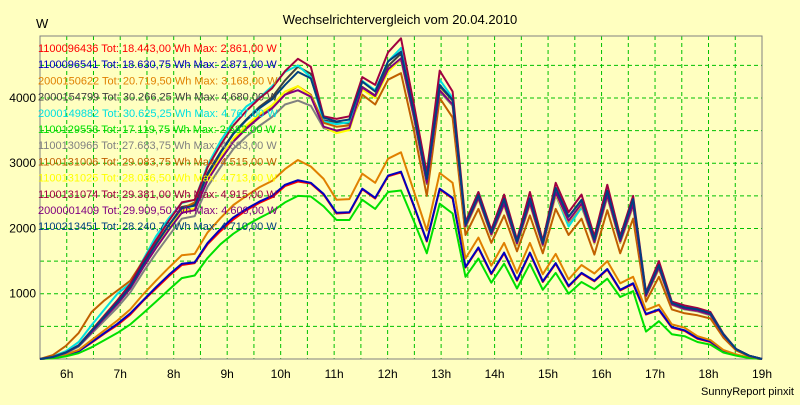 Image resolution: width=800 pixels, height=405 pixels. Describe the element at coordinates (42, 23) in the screenshot. I see `y-axis-label: W` at that location.